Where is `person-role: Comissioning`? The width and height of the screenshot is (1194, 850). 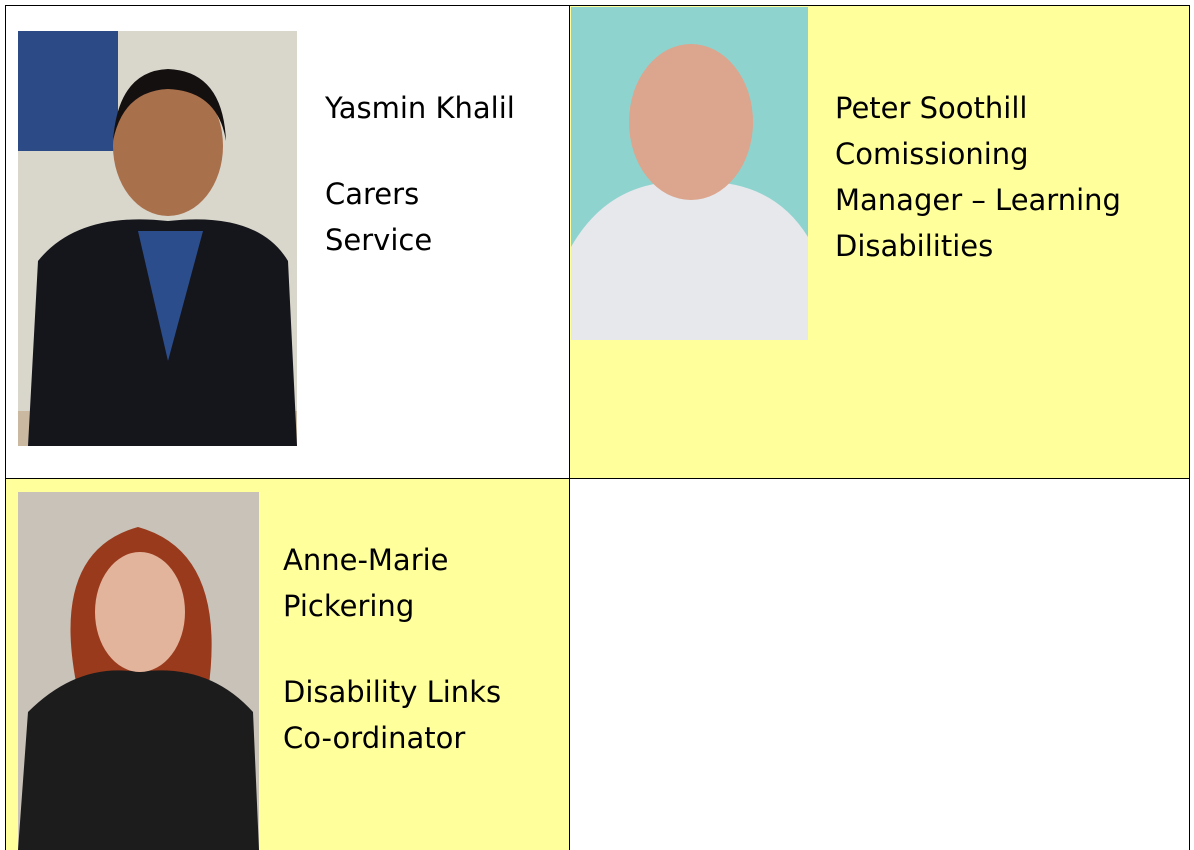 person-role: Comissioning is located at coordinates (932, 154).